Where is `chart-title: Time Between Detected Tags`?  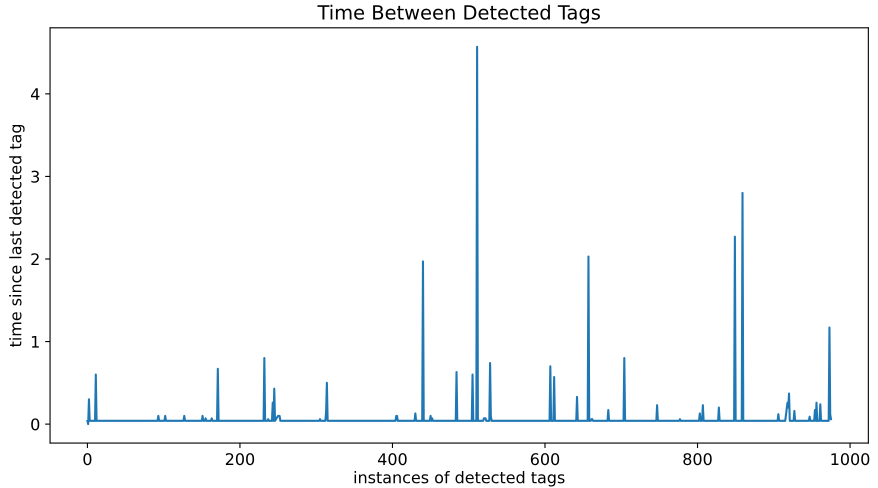
chart-title: Time Between Detected Tags is located at coordinates (458, 14).